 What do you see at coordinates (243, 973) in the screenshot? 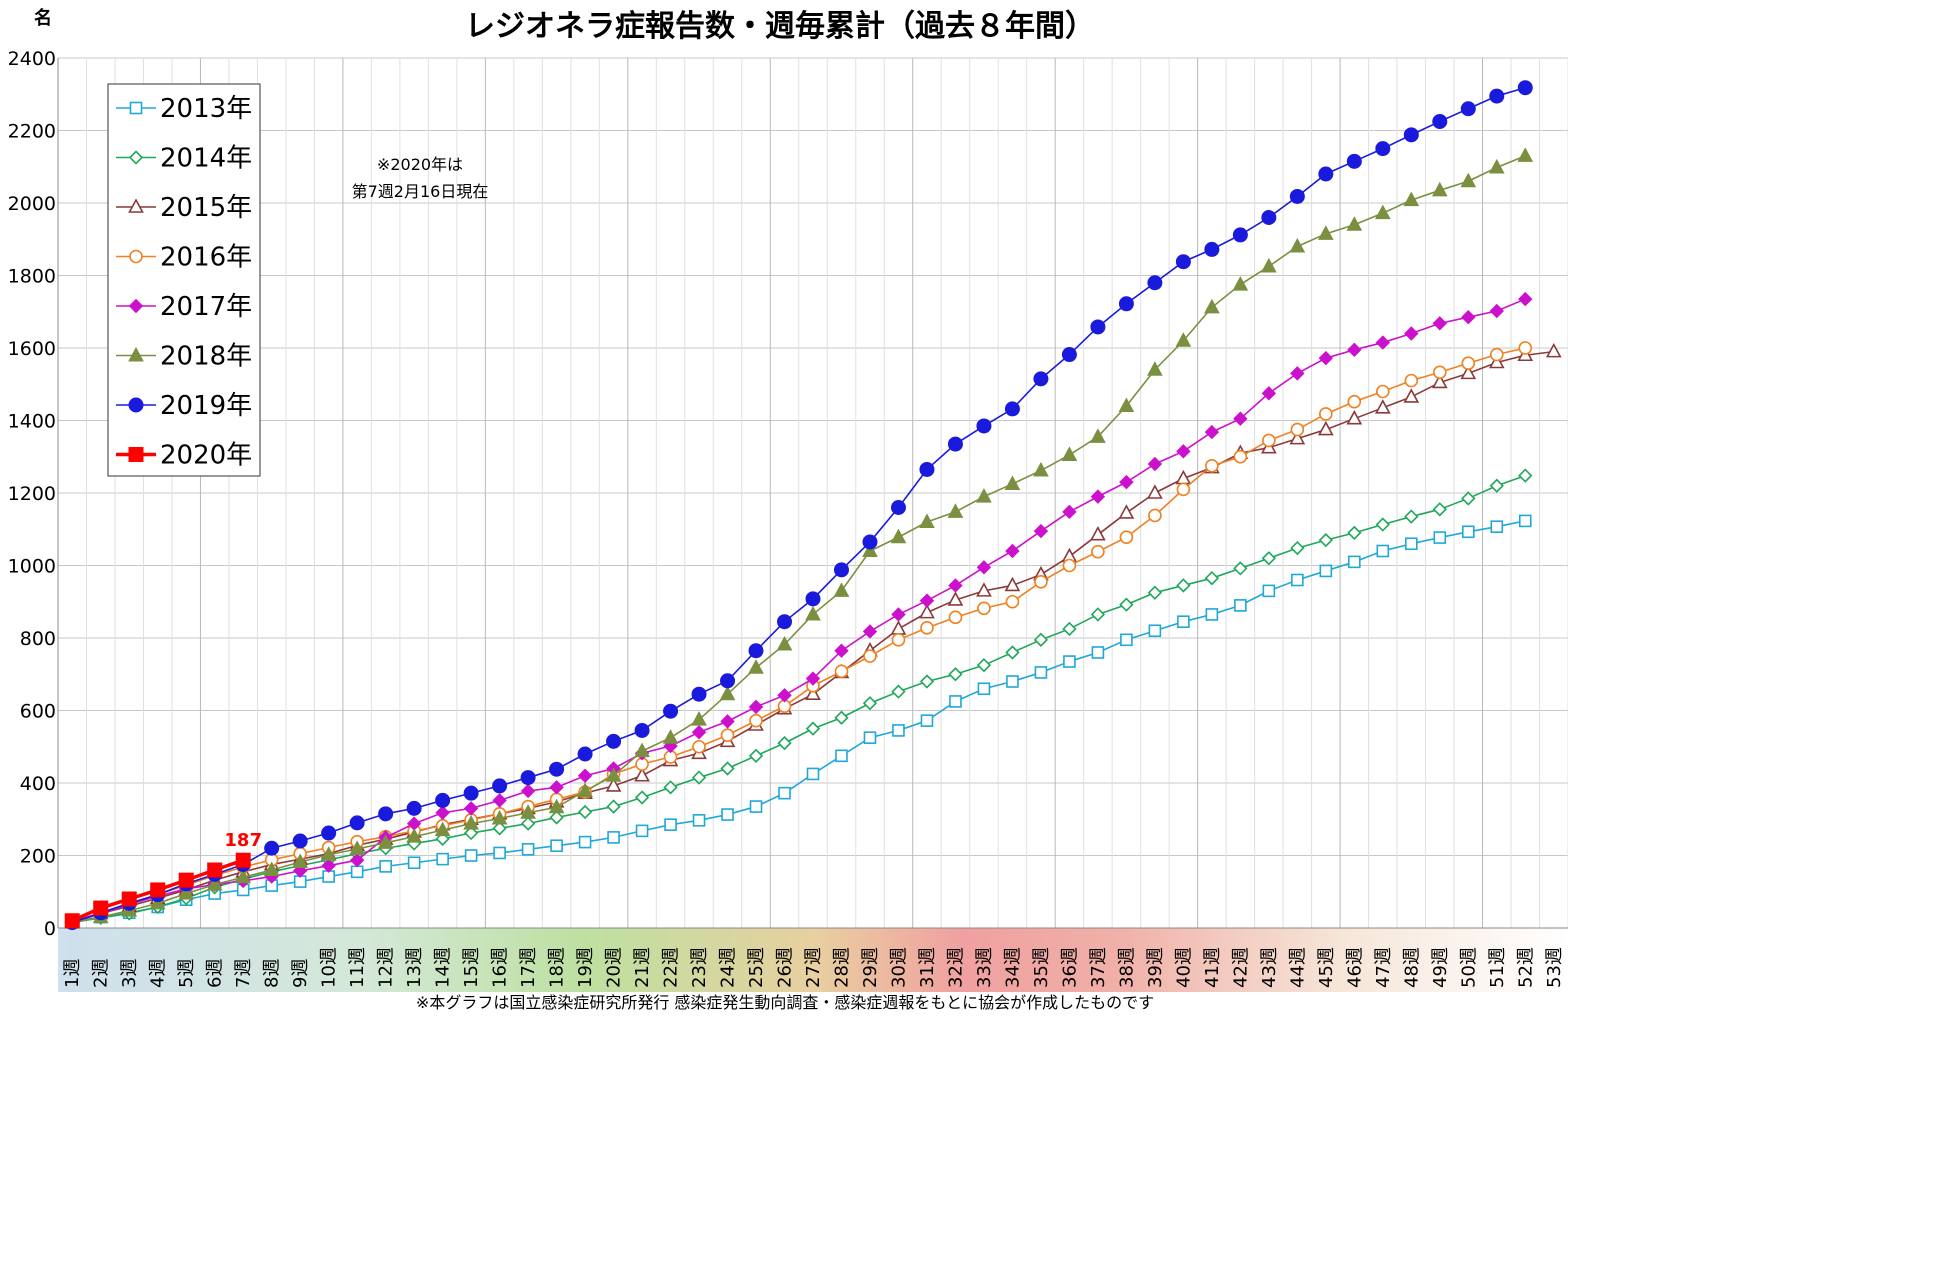
I see `x-tick-label: 7週` at bounding box center [243, 973].